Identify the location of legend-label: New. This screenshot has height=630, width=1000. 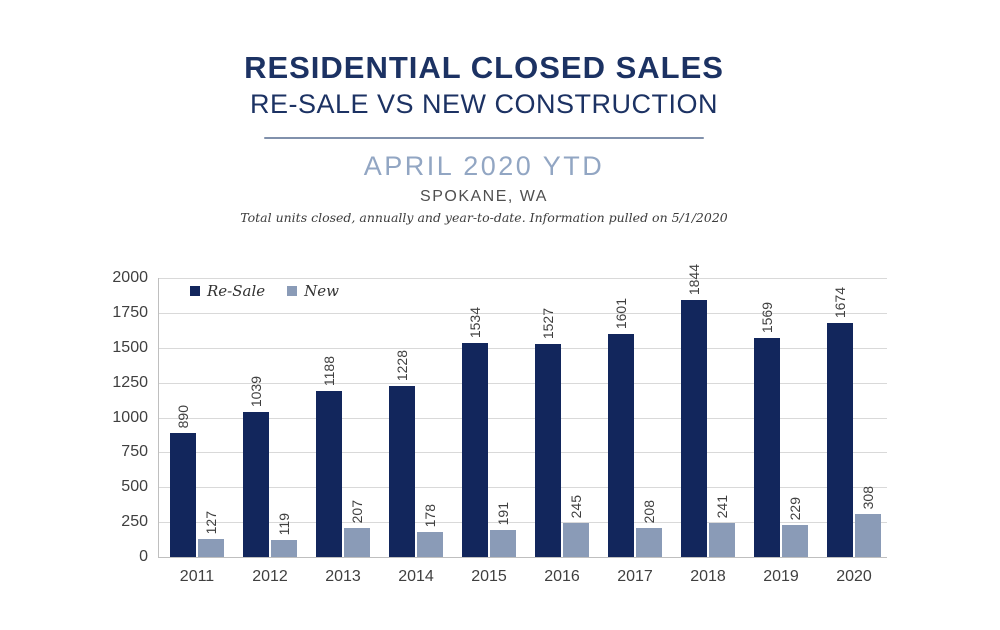
(321, 291).